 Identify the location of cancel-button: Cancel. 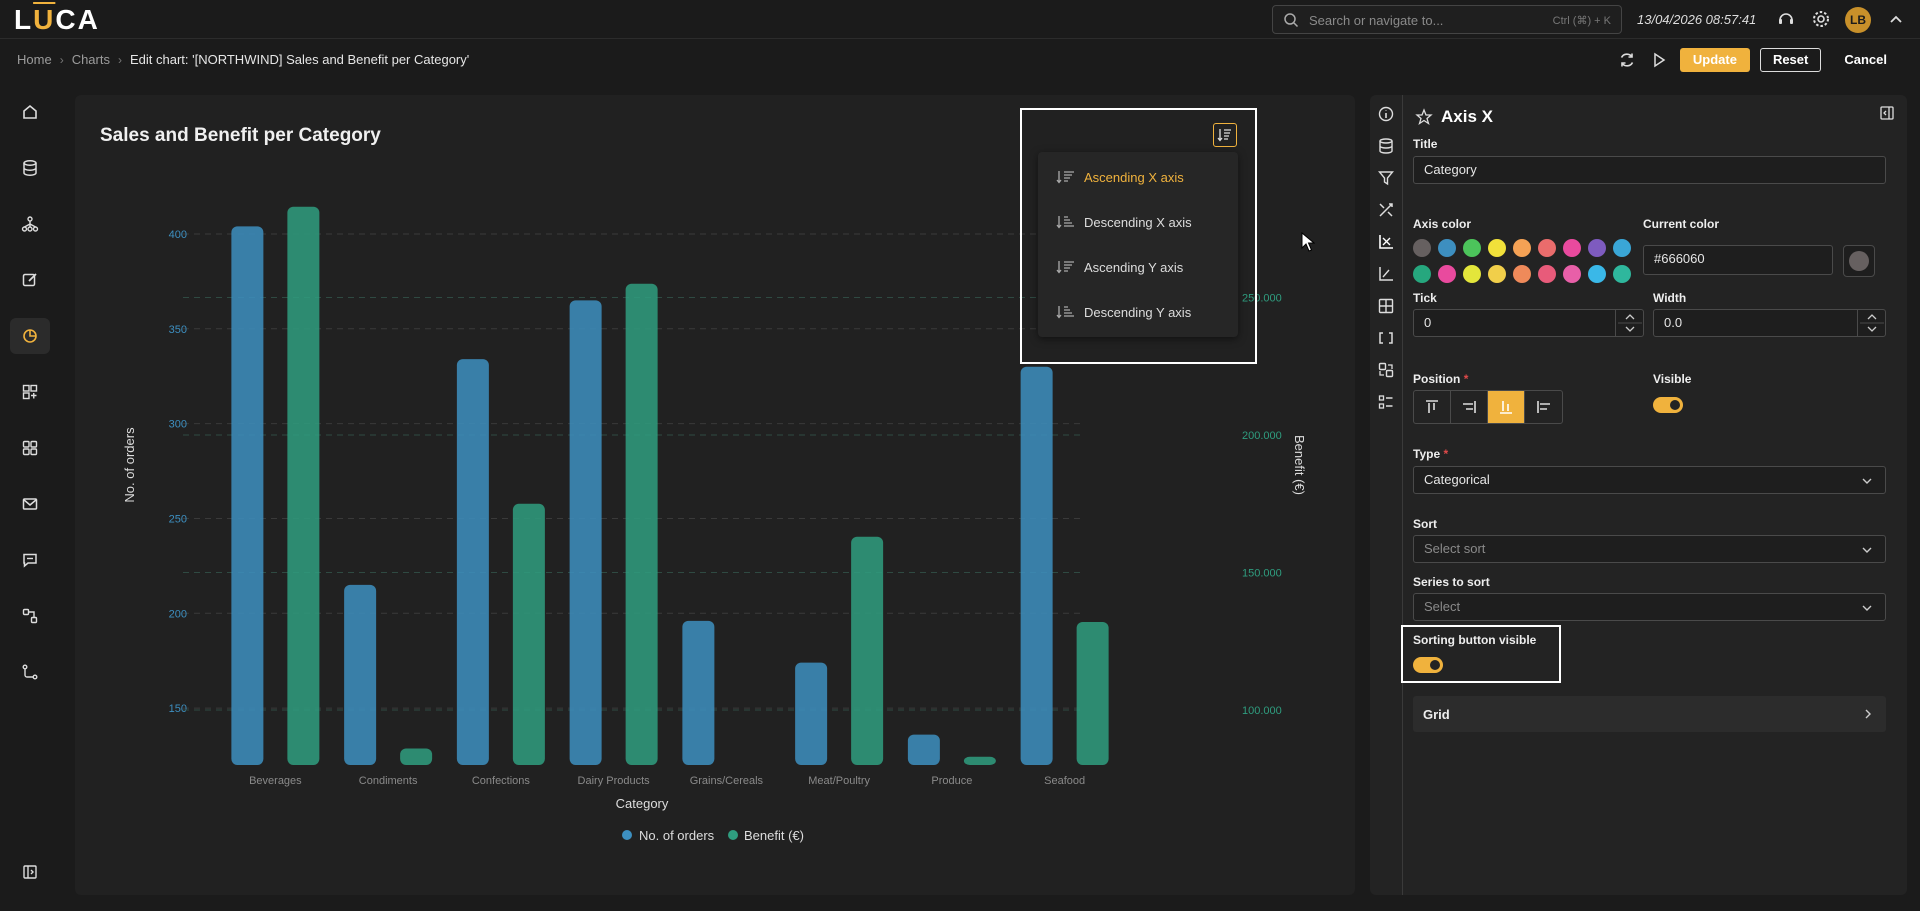
(1865, 60).